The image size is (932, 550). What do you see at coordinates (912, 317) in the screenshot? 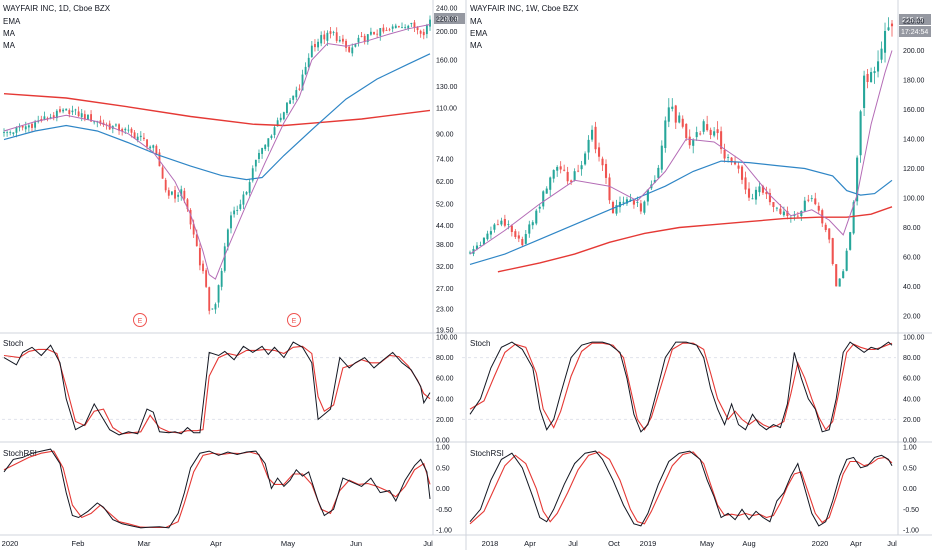
I see `price-axis-tick-label: 20.00` at bounding box center [912, 317].